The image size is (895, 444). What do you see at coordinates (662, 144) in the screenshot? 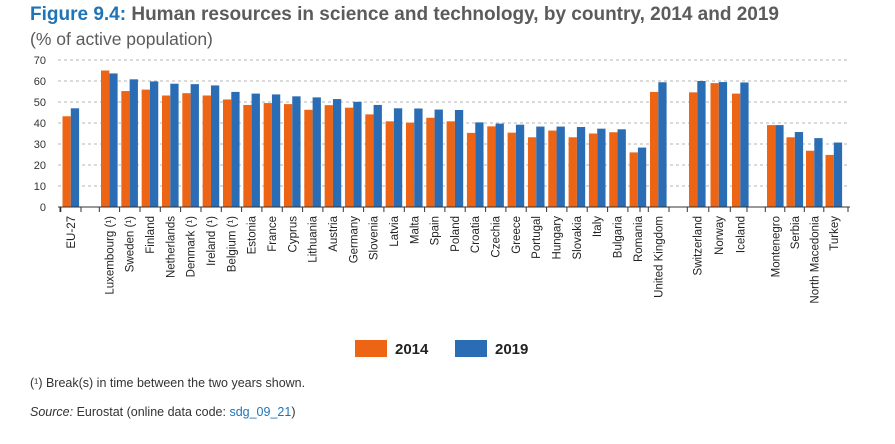
I see `bar-28-2019` at bounding box center [662, 144].